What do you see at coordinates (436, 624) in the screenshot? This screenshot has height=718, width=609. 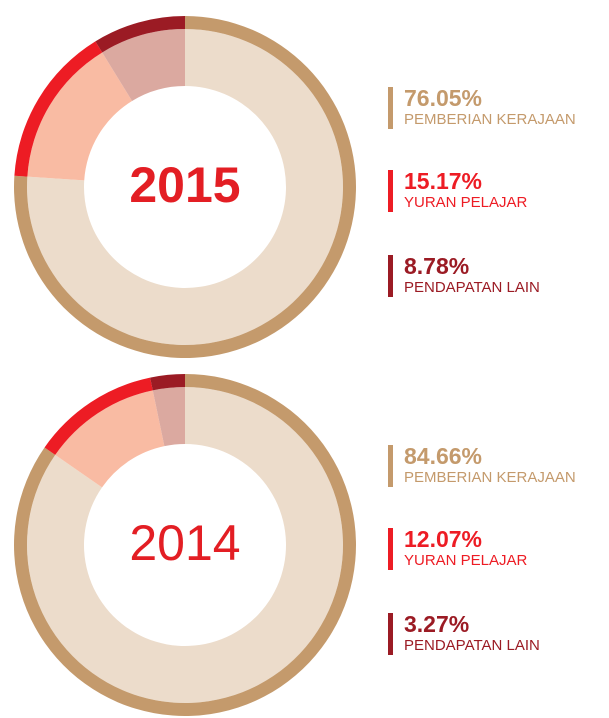 I see `legend-value: 3.27%` at bounding box center [436, 624].